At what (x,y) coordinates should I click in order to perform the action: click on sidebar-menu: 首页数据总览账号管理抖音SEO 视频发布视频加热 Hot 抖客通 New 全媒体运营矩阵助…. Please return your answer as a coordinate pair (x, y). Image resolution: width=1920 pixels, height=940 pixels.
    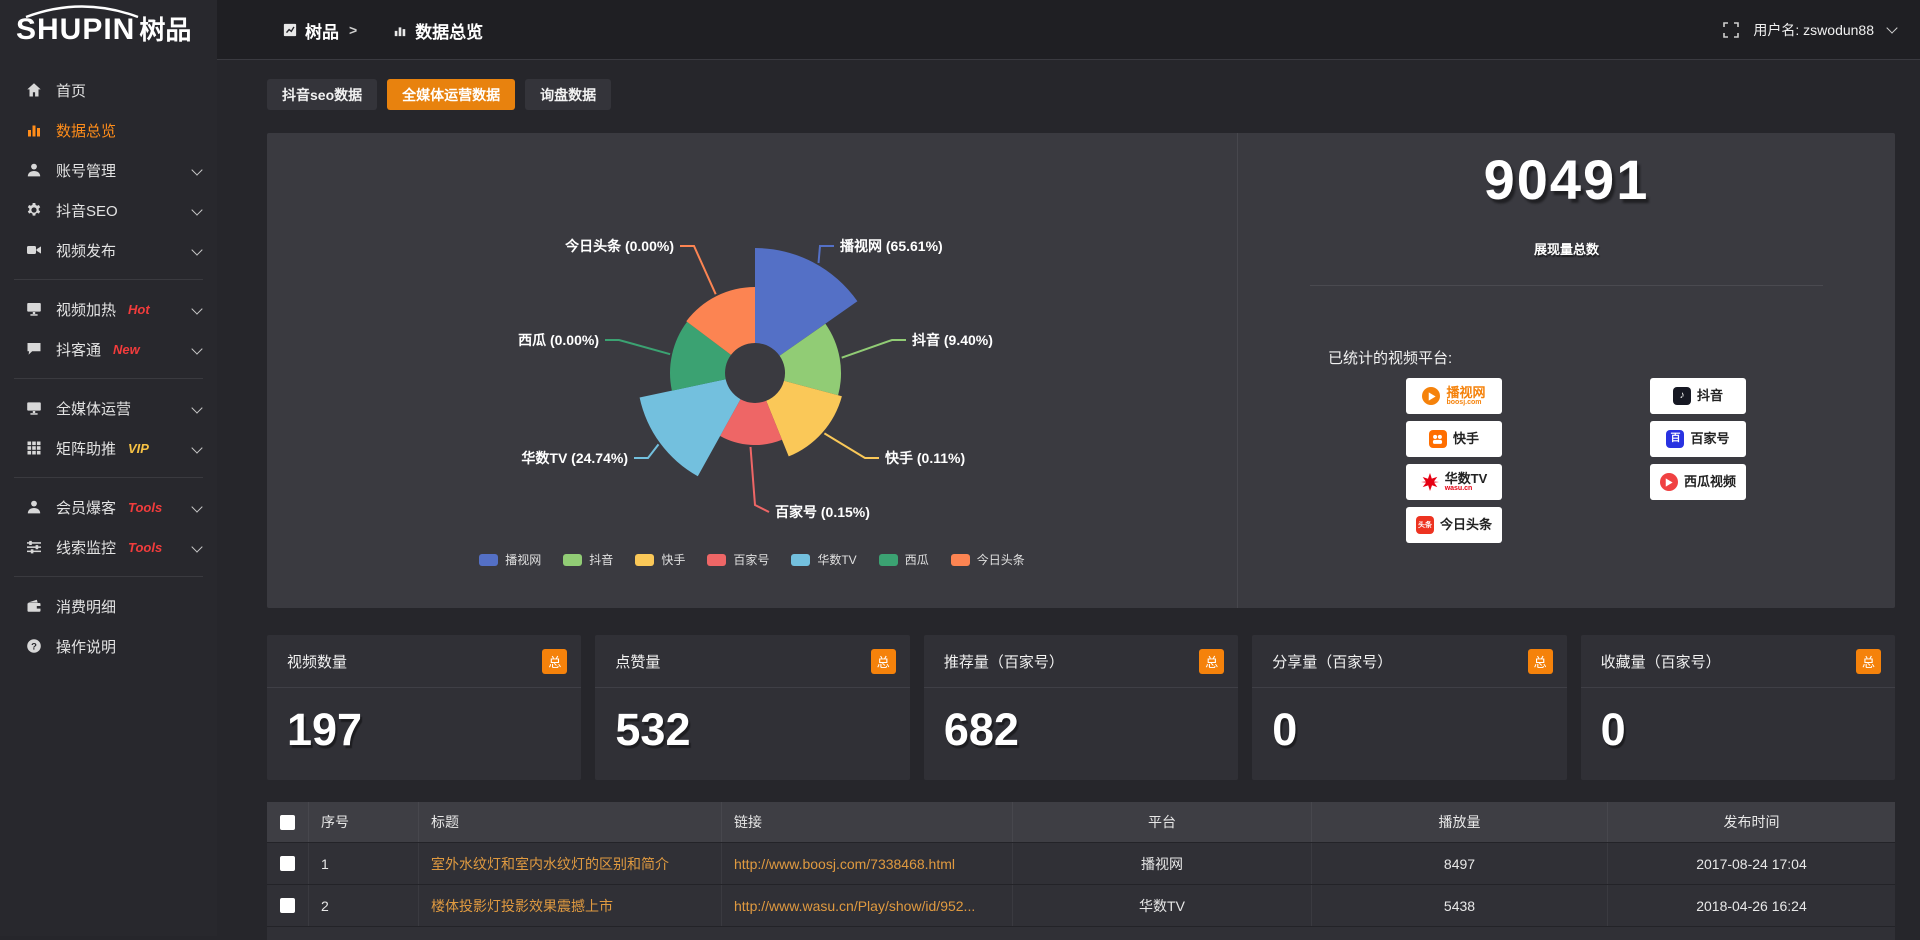
    Looking at the image, I should click on (108, 363).